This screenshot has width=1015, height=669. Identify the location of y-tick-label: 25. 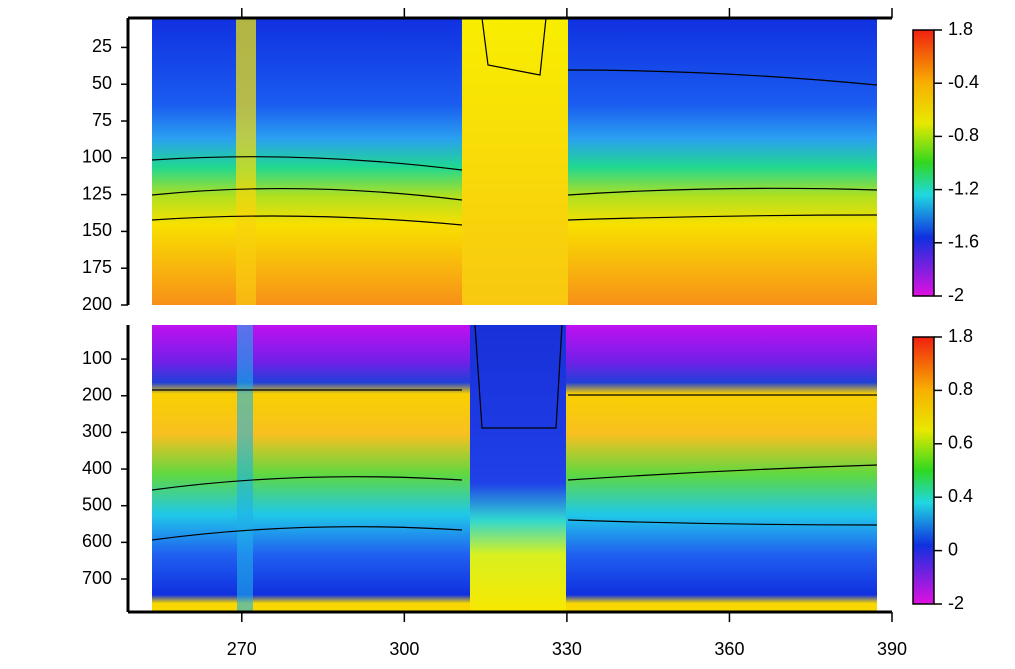
(102, 46).